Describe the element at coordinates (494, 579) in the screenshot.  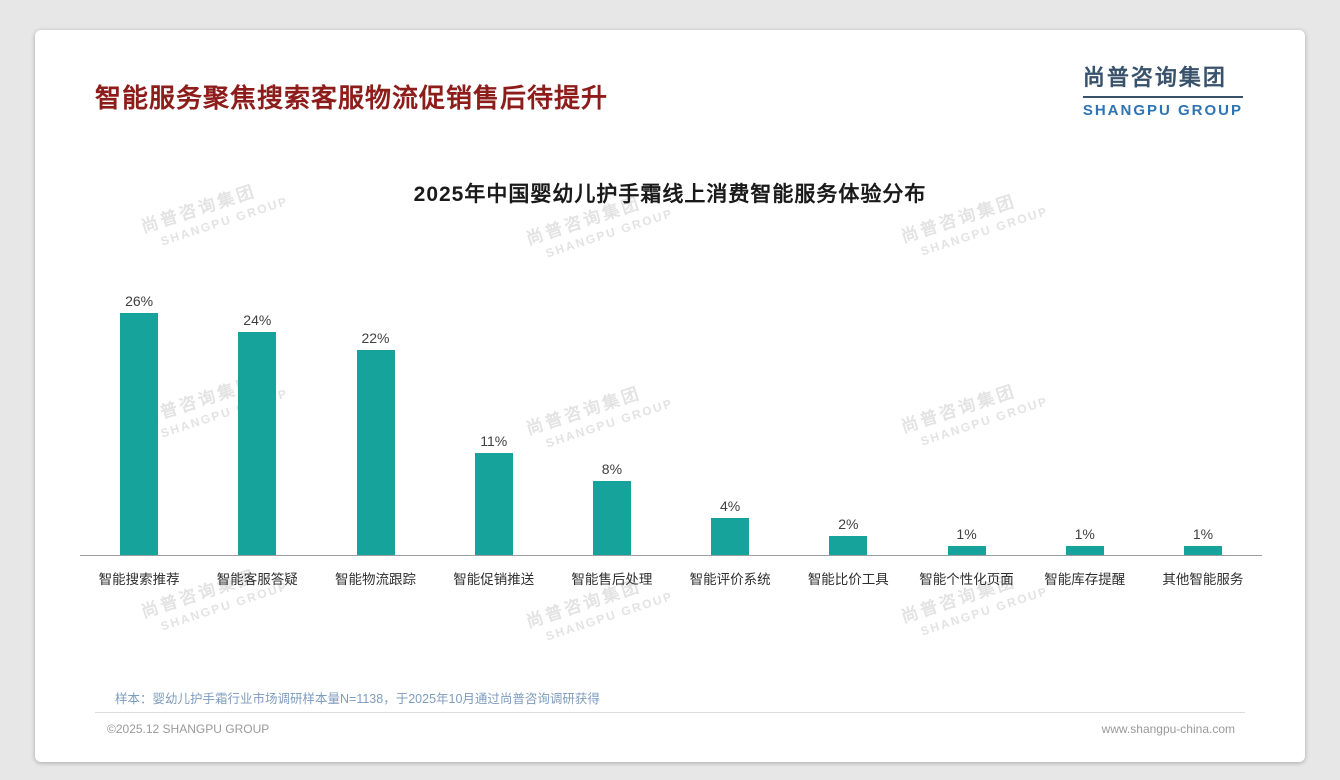
I see `category-label: 智能促销推送` at that location.